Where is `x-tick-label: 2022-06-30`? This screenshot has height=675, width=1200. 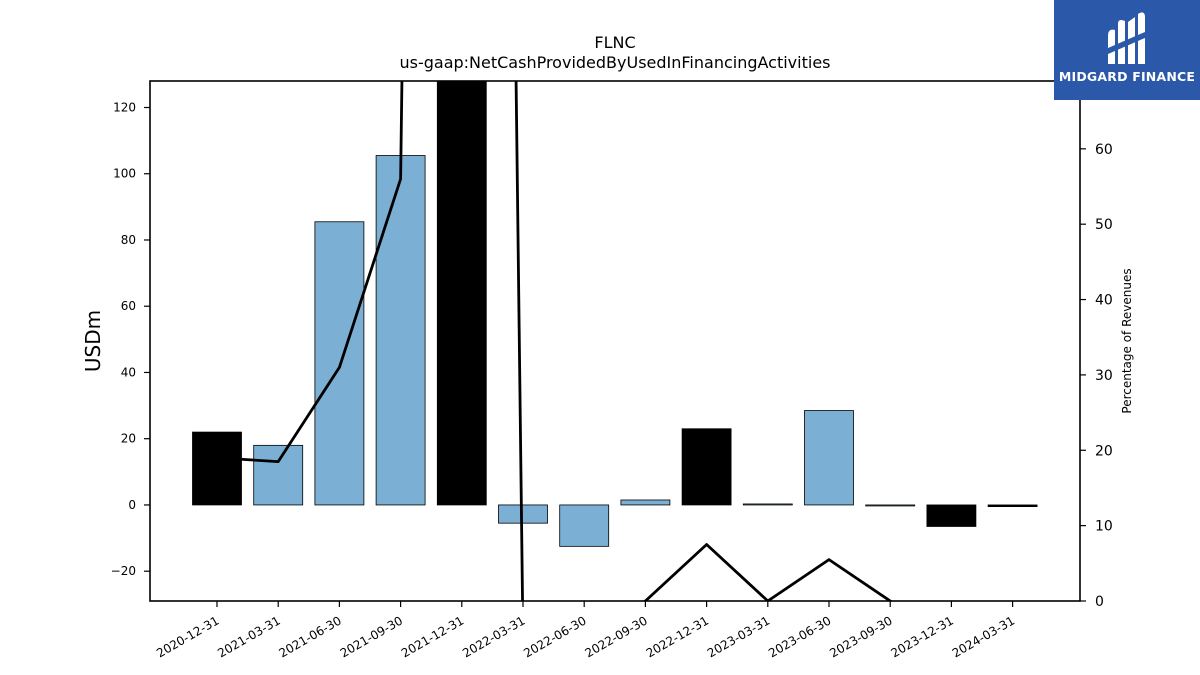 x-tick-label: 2022-06-30 is located at coordinates (554, 636).